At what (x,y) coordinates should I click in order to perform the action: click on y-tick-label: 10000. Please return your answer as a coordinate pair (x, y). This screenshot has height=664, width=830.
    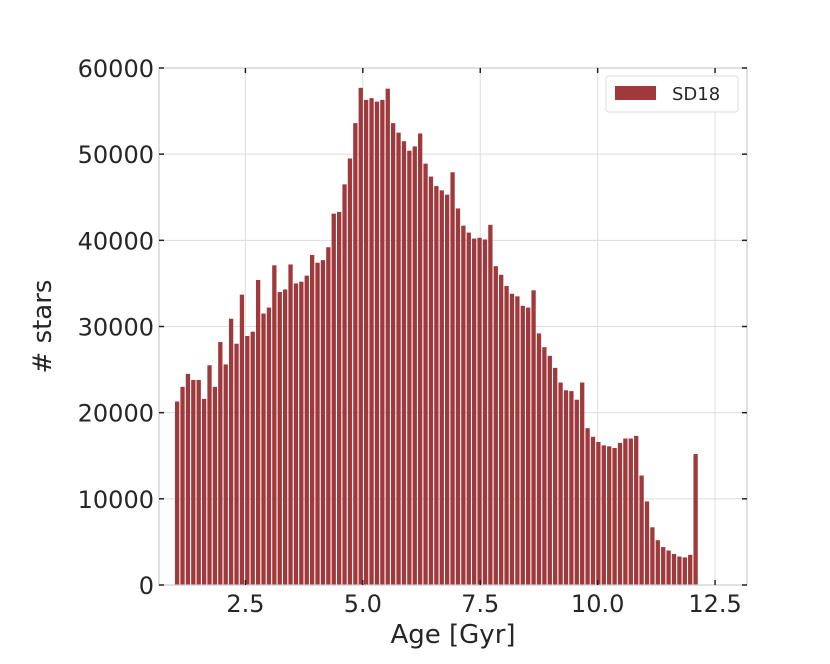
    Looking at the image, I should click on (116, 500).